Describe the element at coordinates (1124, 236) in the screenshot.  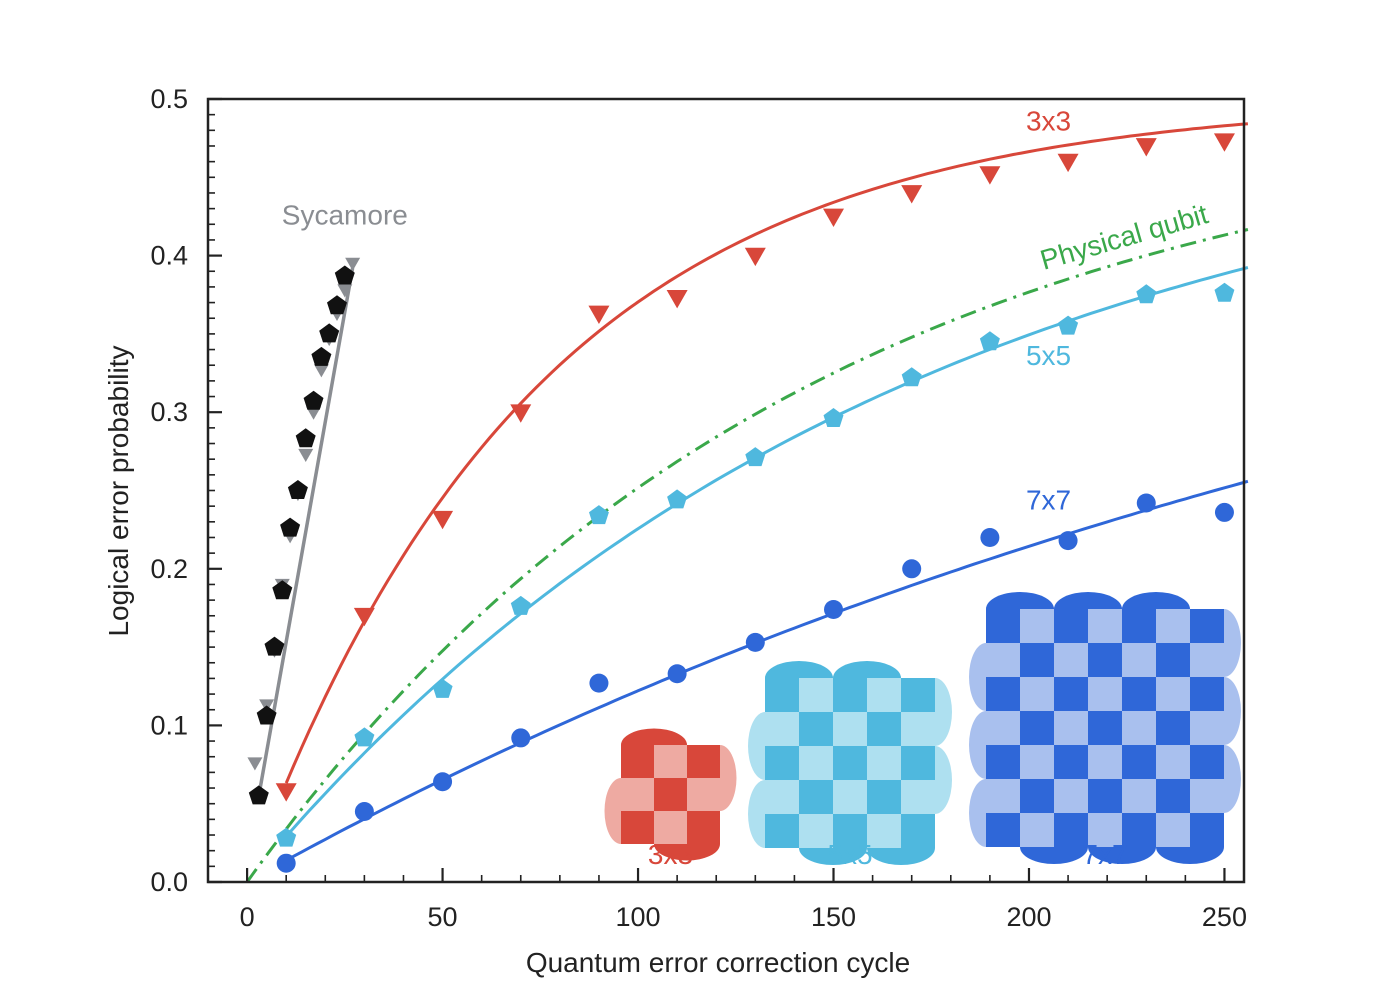
I see `label-physical-qubit: Physical qubit` at that location.